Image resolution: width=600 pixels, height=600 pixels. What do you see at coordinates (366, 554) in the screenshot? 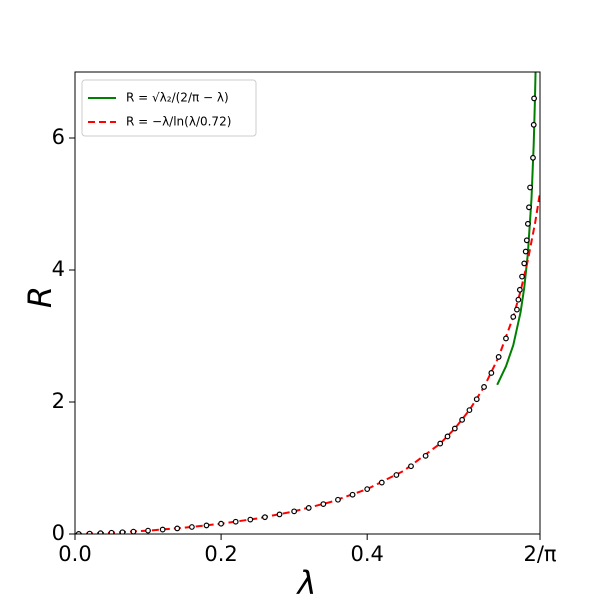
I see `x-tick-label: 0.4` at bounding box center [366, 554].